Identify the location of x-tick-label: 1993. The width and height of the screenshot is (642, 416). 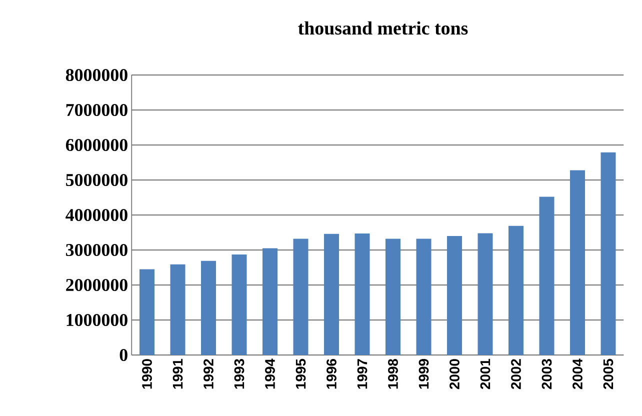
(239, 374).